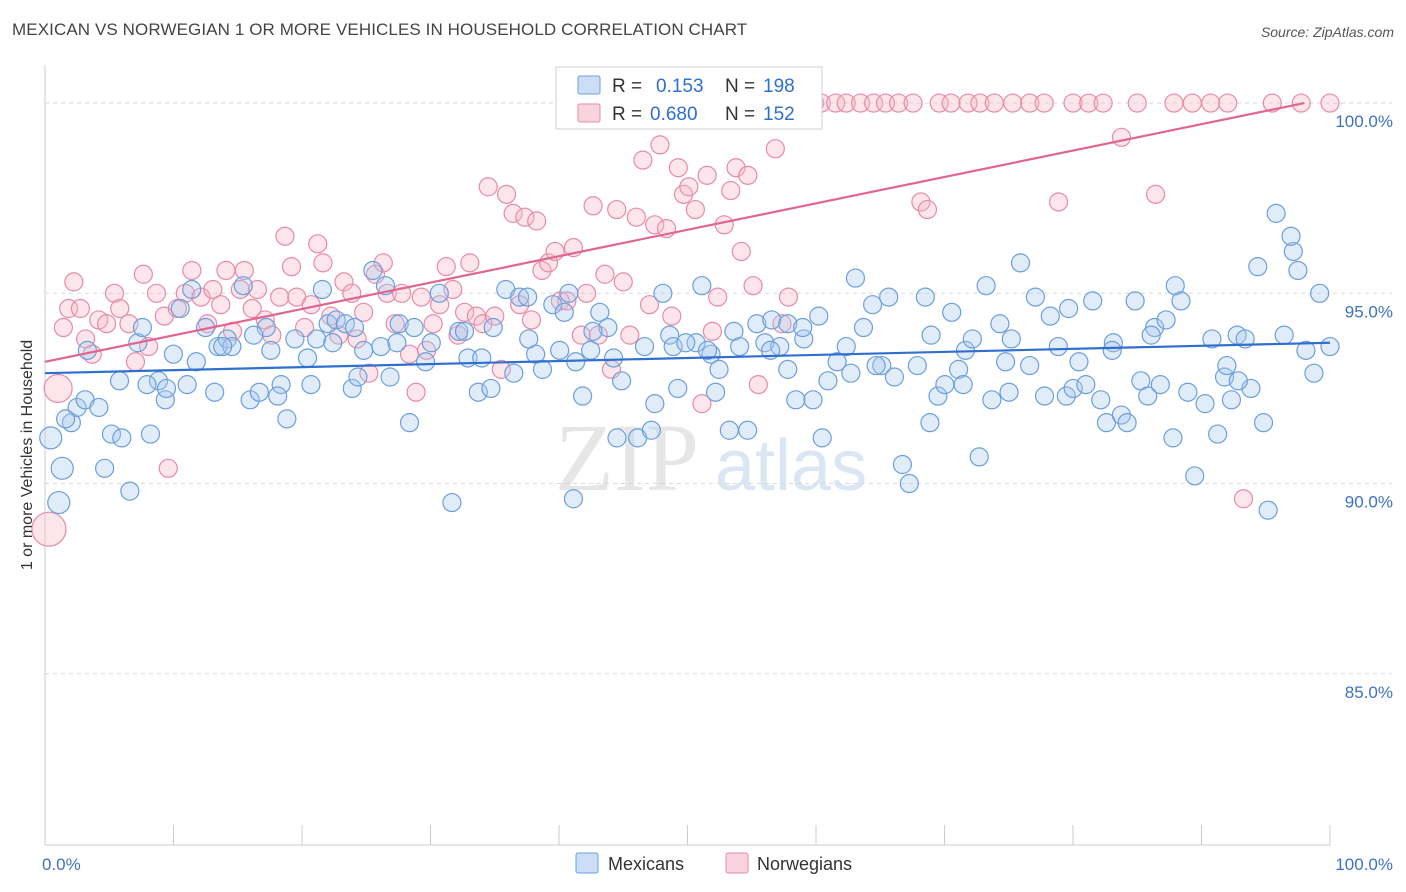  I want to click on legend-n-value-1: 198, so click(779, 86).